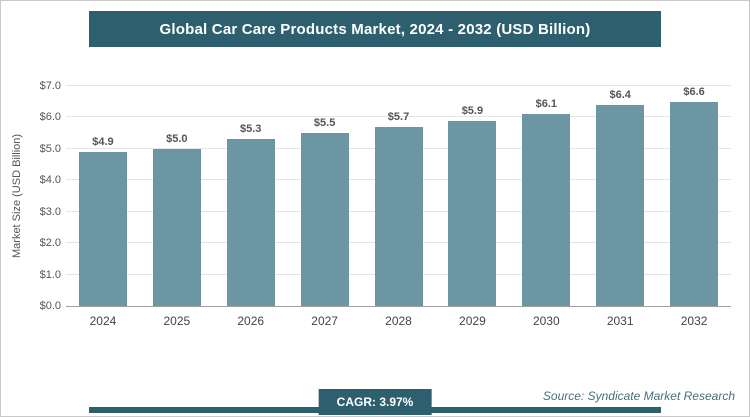 The width and height of the screenshot is (750, 417). I want to click on bar-slot: $5.7, so click(399, 196).